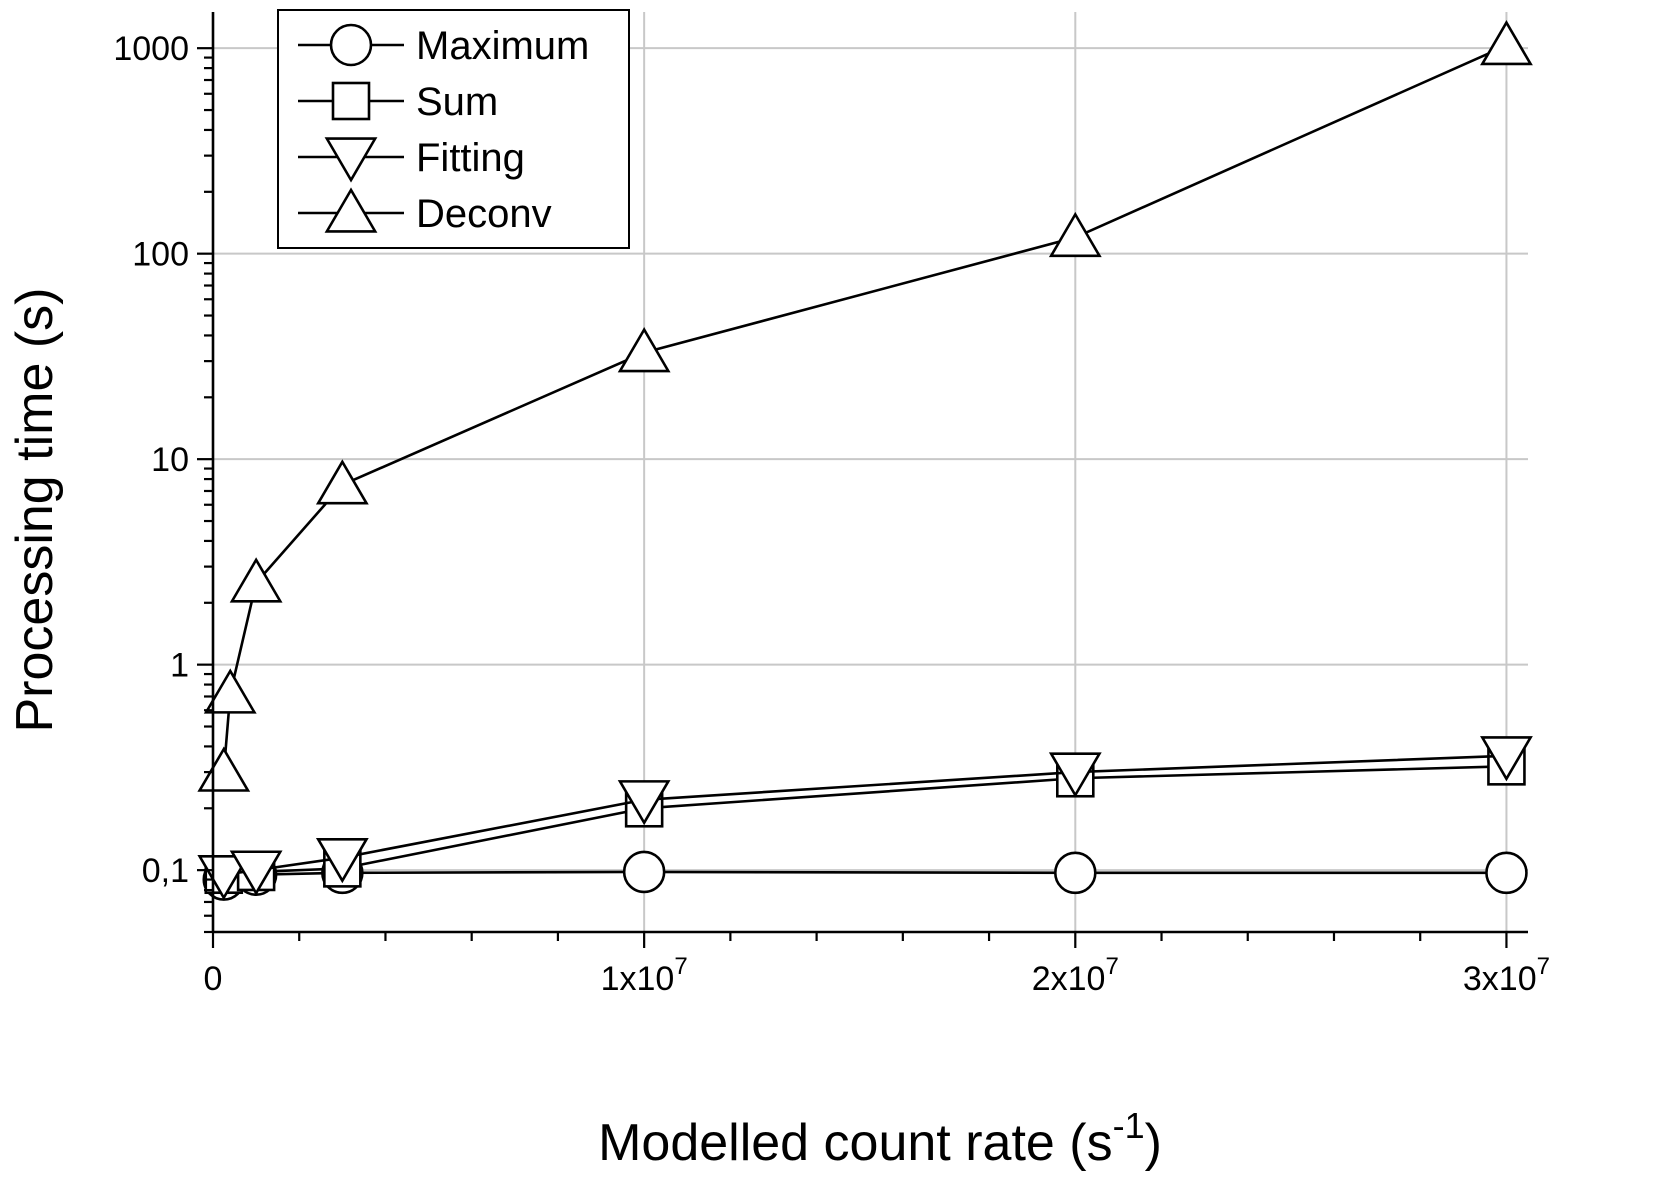 Image resolution: width=1667 pixels, height=1182 pixels. I want to click on legend-marker-sum, so click(351, 101).